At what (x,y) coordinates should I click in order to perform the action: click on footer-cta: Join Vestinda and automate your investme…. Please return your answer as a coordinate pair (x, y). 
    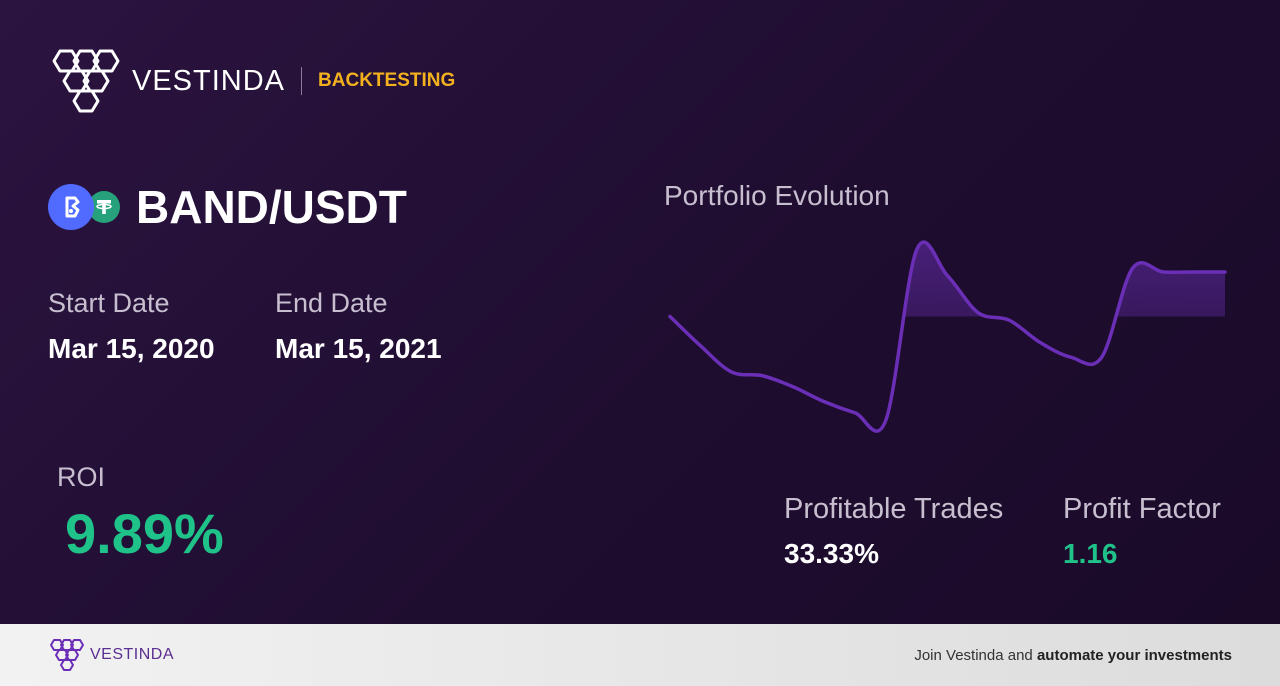
    Looking at the image, I should click on (1073, 655).